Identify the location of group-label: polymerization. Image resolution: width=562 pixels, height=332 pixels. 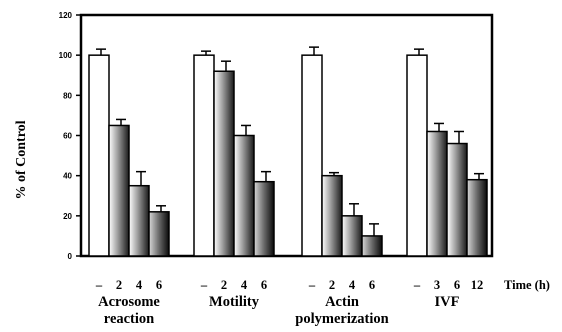
(341, 319).